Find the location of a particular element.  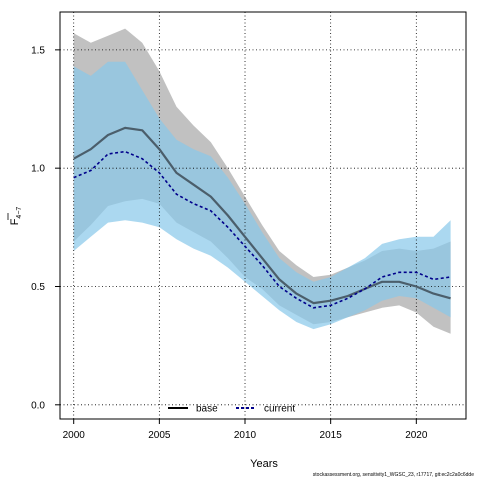

svg-text: F4−7 is located at coordinates (16, 216).